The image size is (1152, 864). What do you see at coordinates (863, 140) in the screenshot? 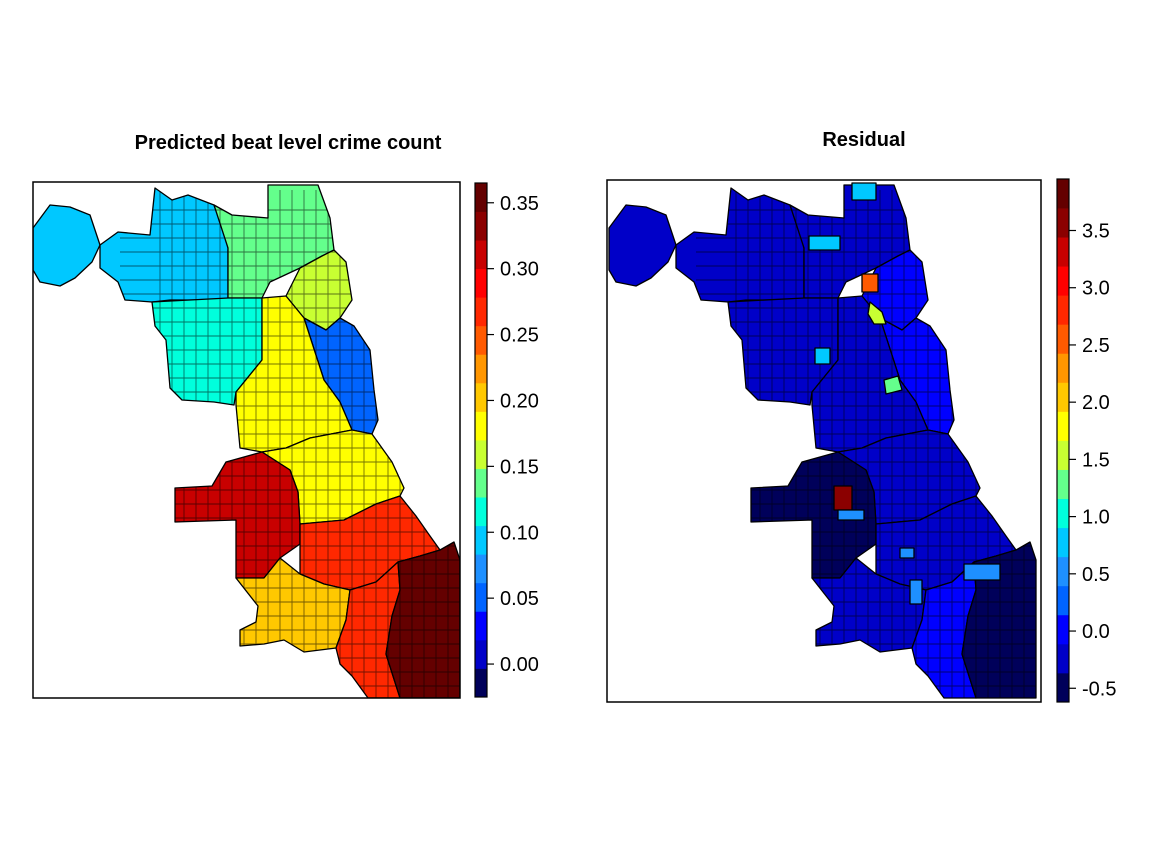
I see `panel-title: Residual` at bounding box center [863, 140].